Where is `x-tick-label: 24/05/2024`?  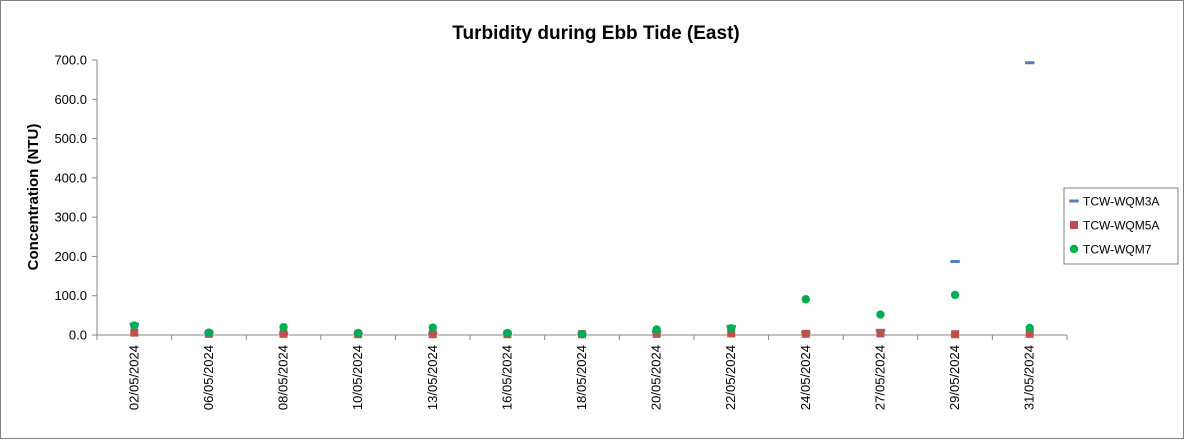 x-tick-label: 24/05/2024 is located at coordinates (805, 377).